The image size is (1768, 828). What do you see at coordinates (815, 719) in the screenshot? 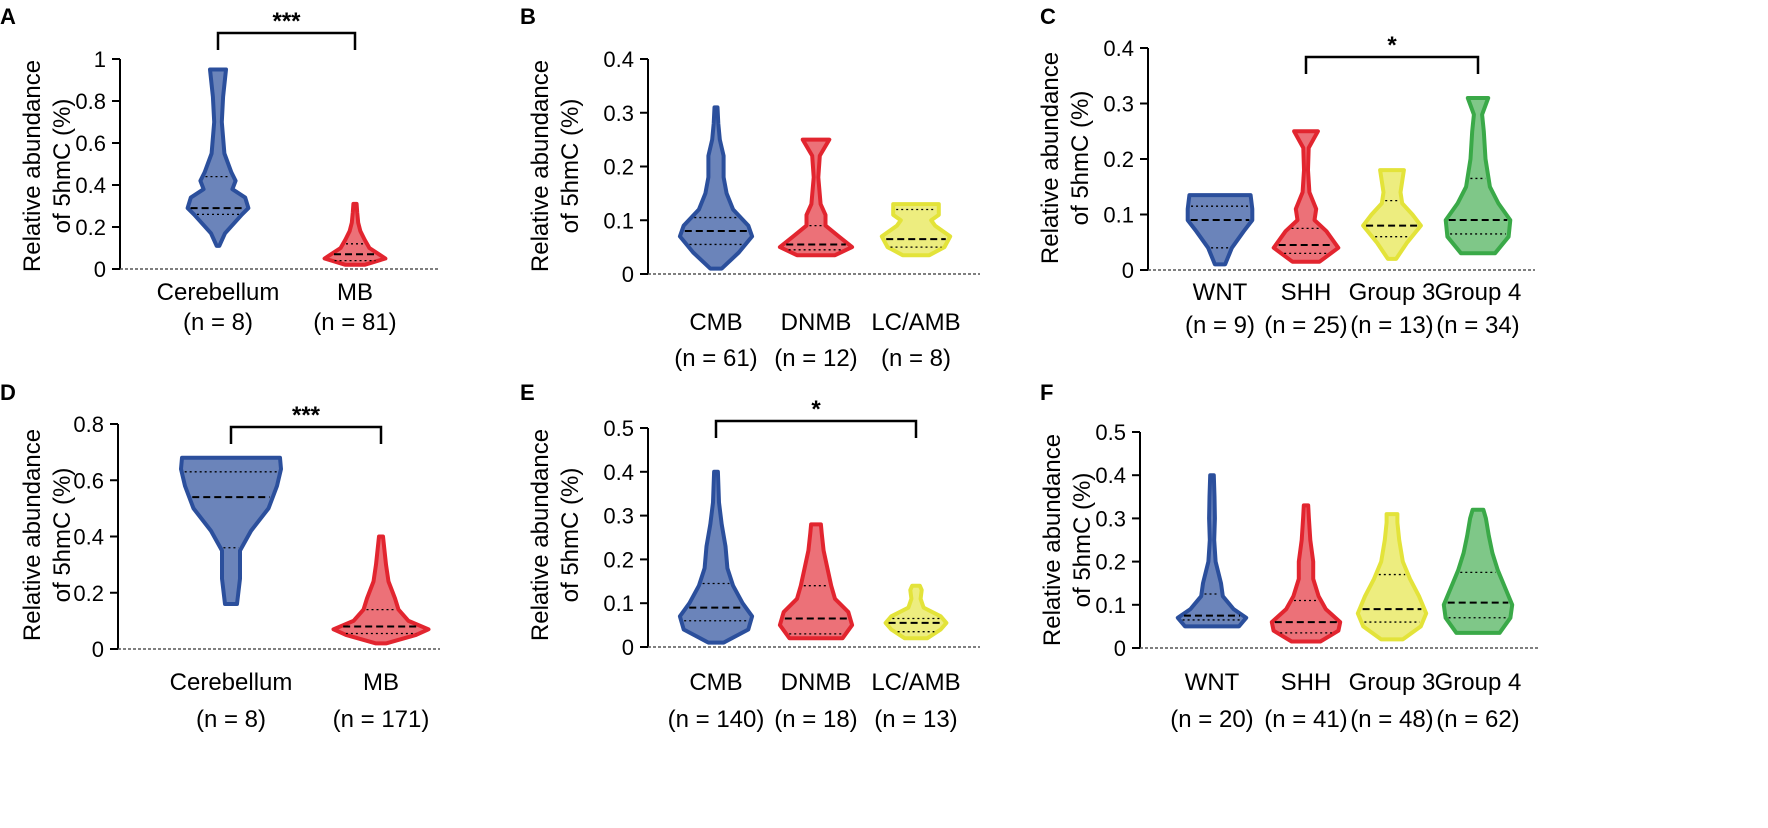
I see `sample-count-label: (n = 18)` at bounding box center [815, 719].